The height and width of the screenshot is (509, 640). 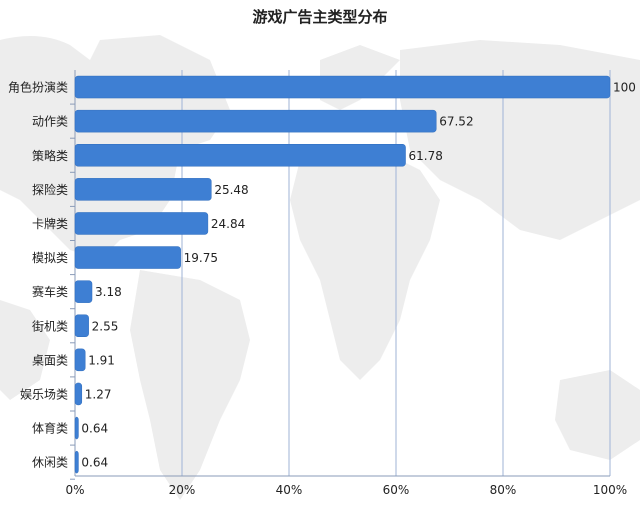 I want to click on y-tick-label: 角色扮演类, so click(x=38, y=87).